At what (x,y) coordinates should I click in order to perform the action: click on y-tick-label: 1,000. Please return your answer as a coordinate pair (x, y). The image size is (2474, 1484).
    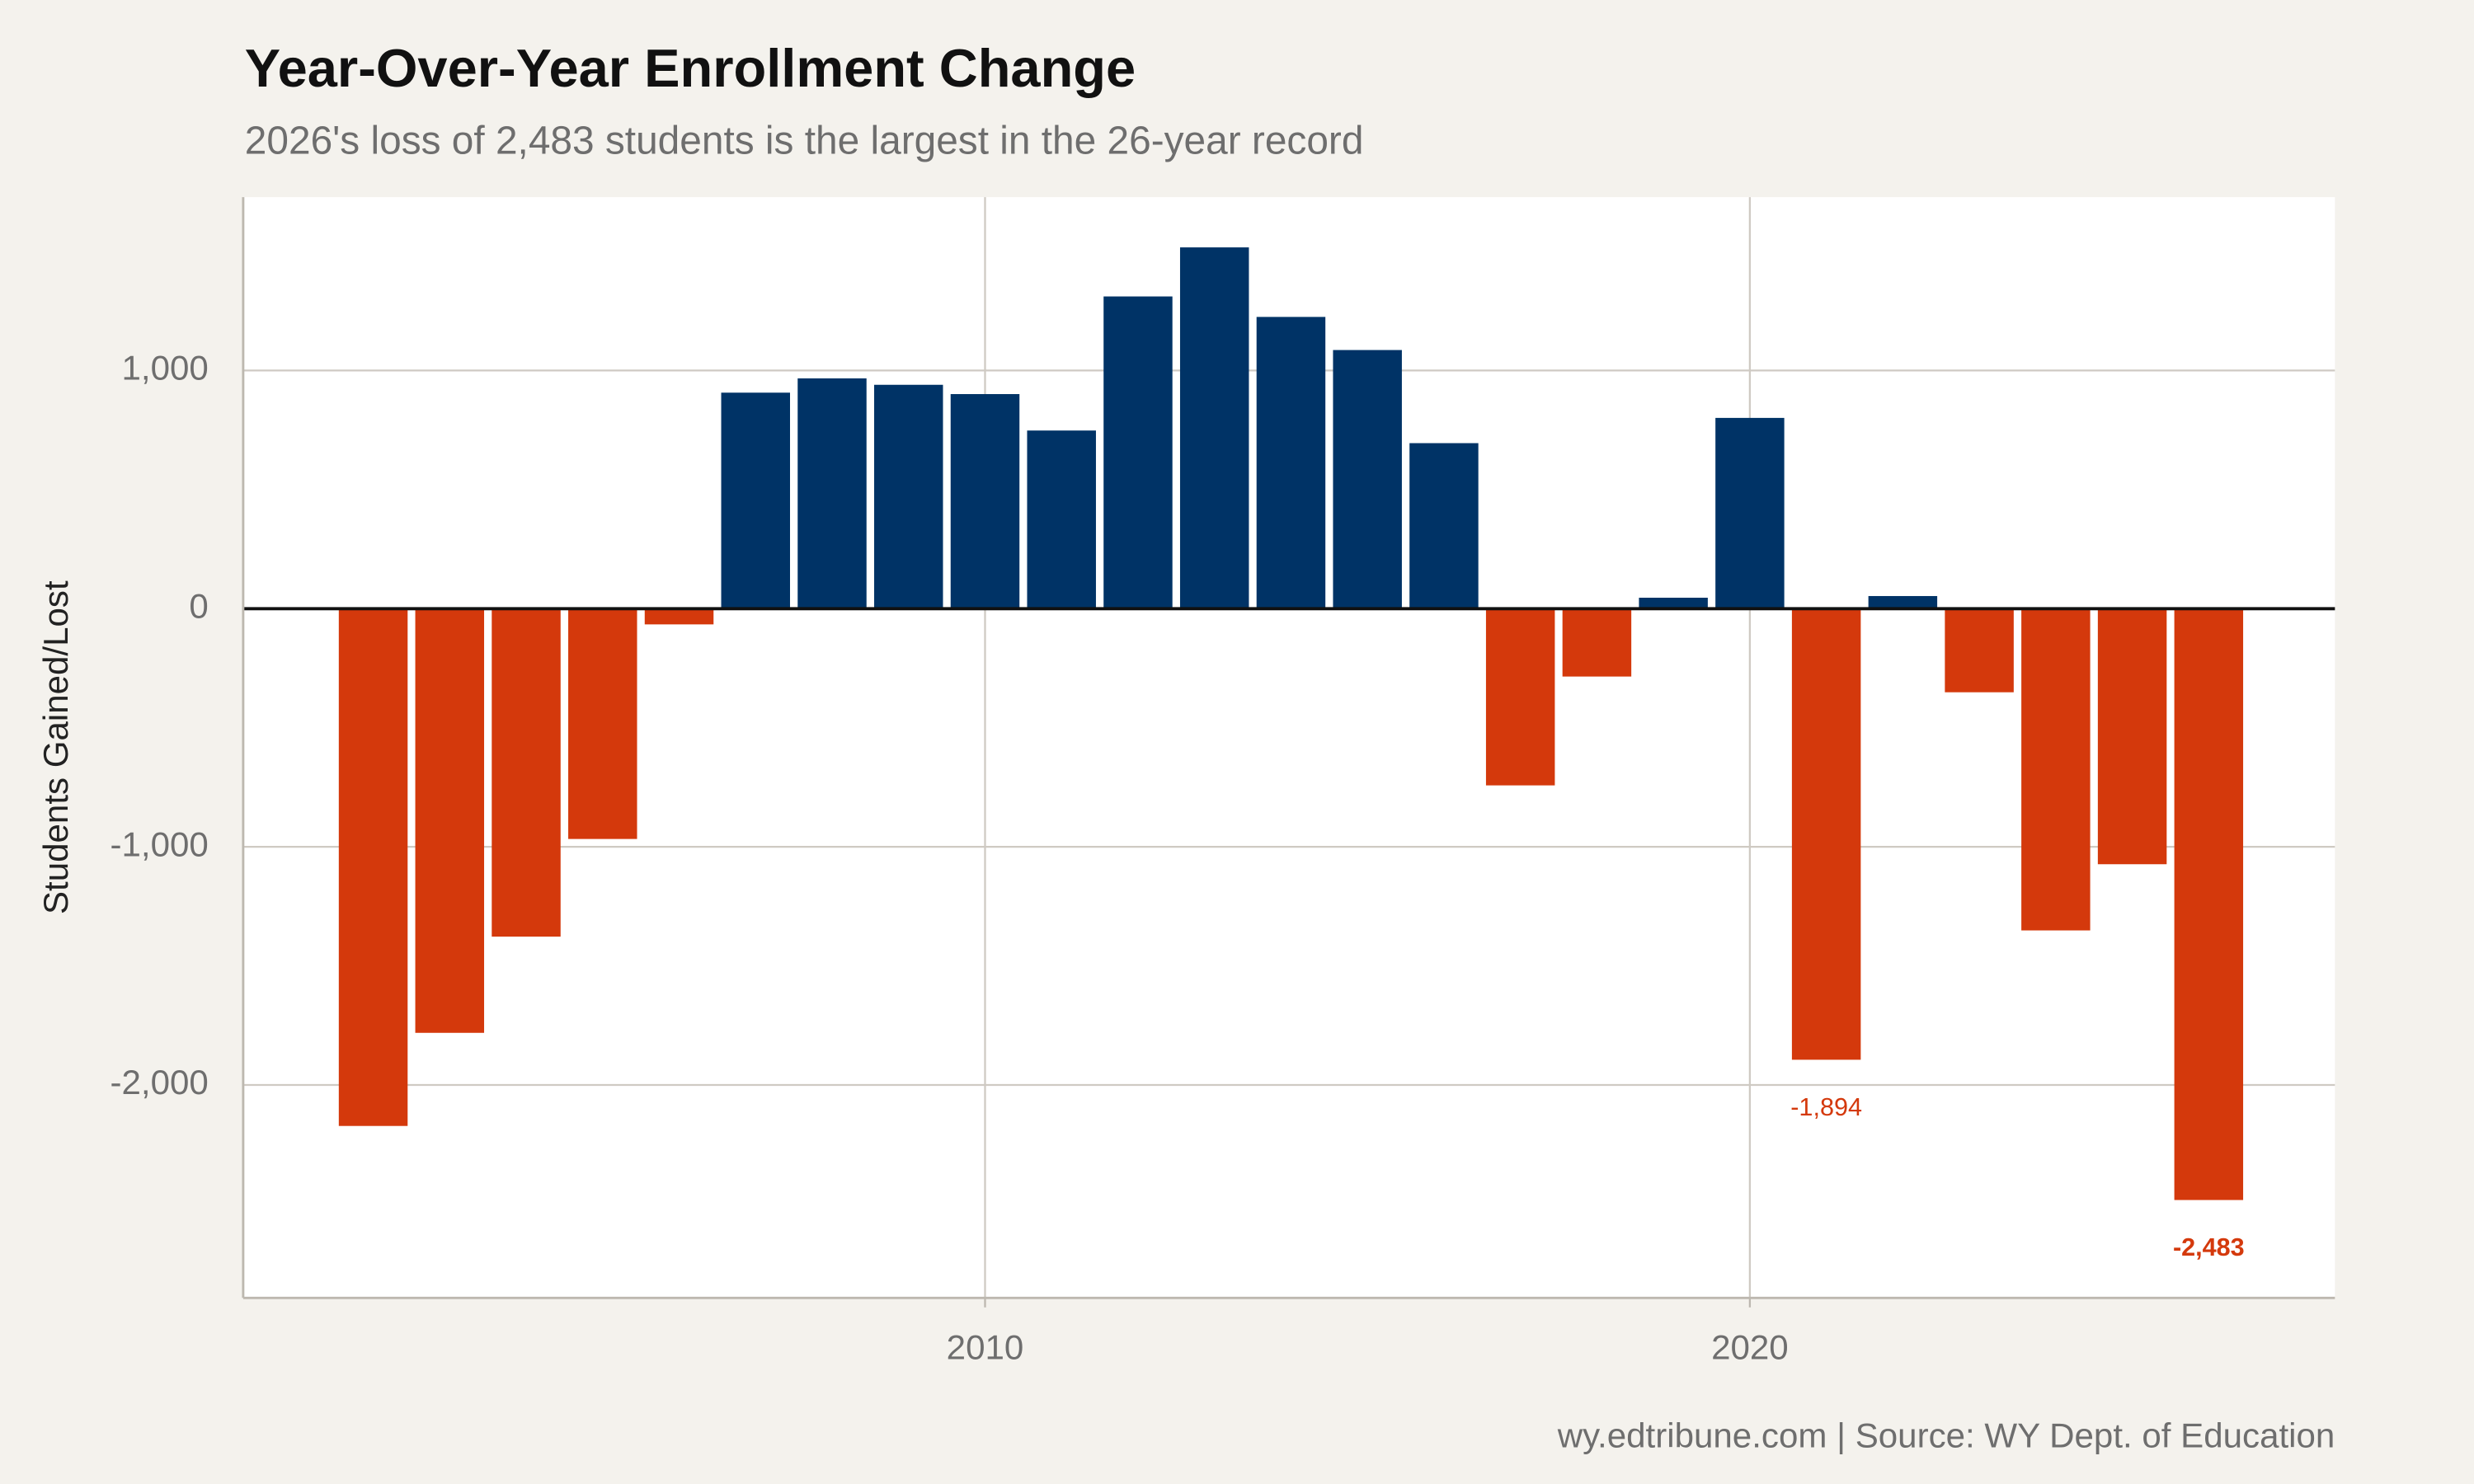
    Looking at the image, I should click on (165, 368).